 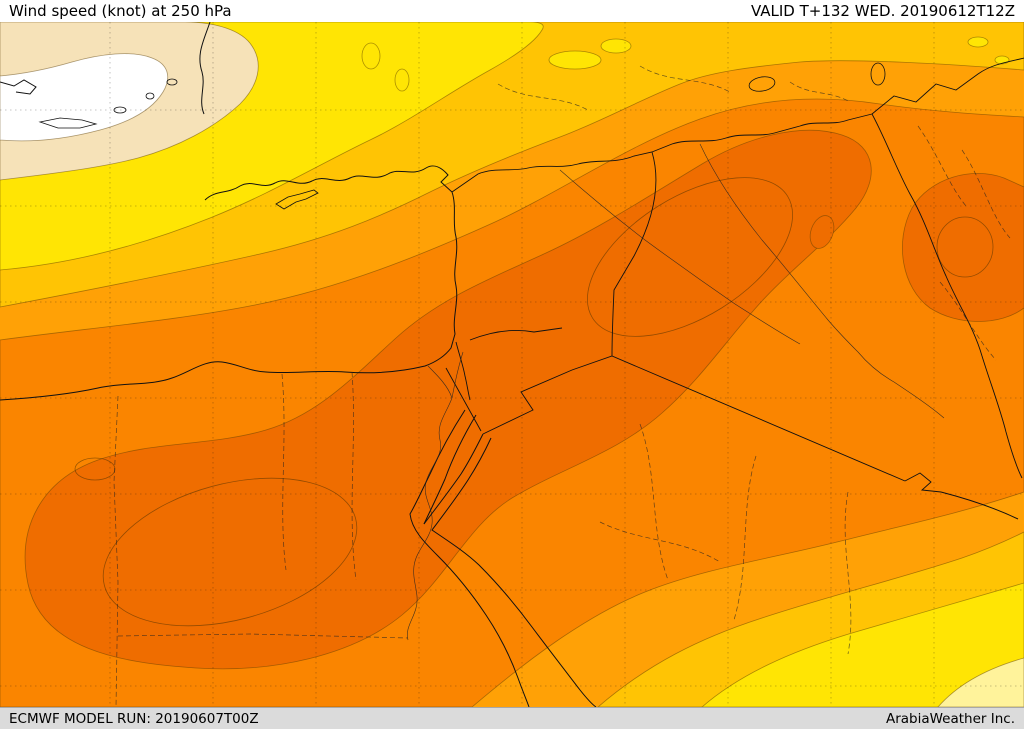 What do you see at coordinates (120, 11) in the screenshot?
I see `map-title: Wind speed (knot) at 250 hPa` at bounding box center [120, 11].